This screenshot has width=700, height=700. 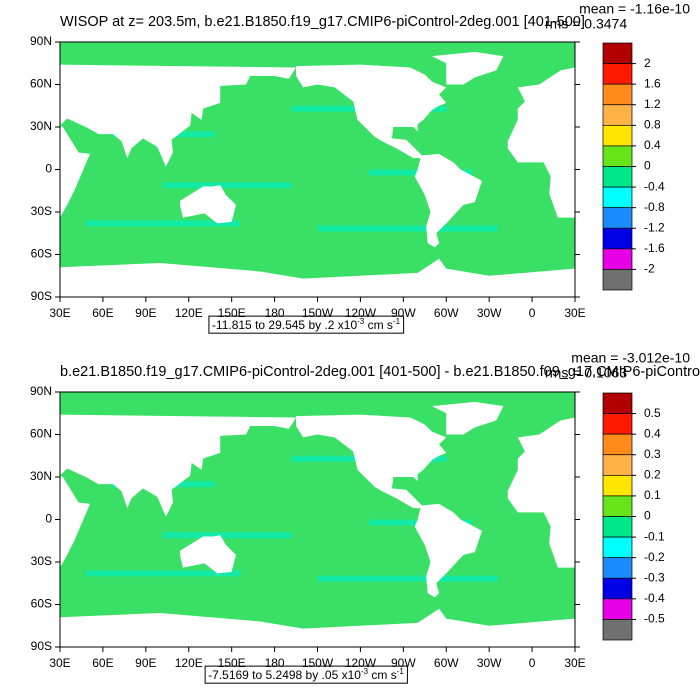 I want to click on rms-stat: rms = 0.3474, so click(x=586, y=24).